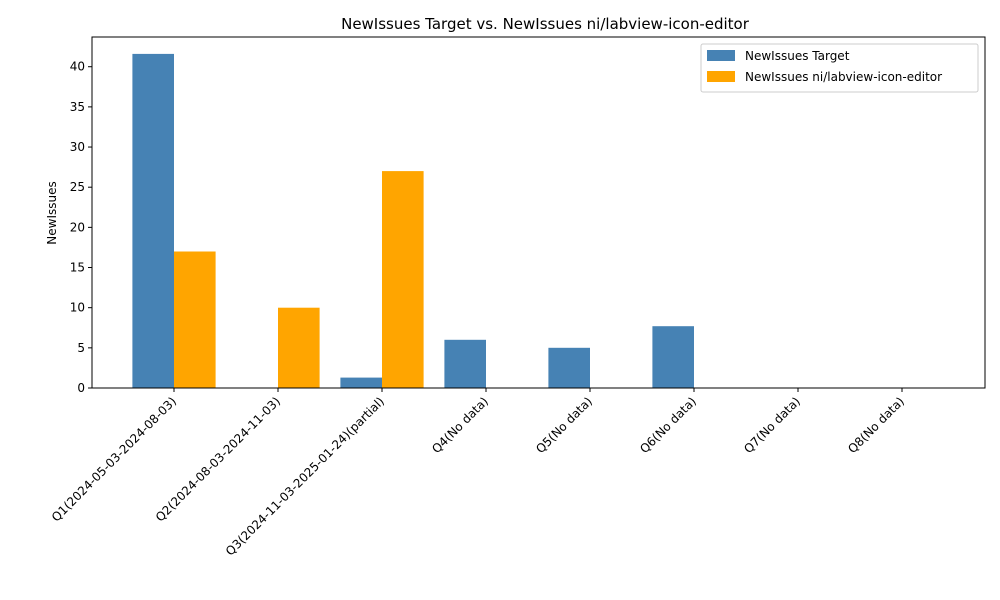 This screenshot has height=600, width=1000. What do you see at coordinates (843, 77) in the screenshot?
I see `legend-label-repo: NewIssues ni/labview-icon-editor` at bounding box center [843, 77].